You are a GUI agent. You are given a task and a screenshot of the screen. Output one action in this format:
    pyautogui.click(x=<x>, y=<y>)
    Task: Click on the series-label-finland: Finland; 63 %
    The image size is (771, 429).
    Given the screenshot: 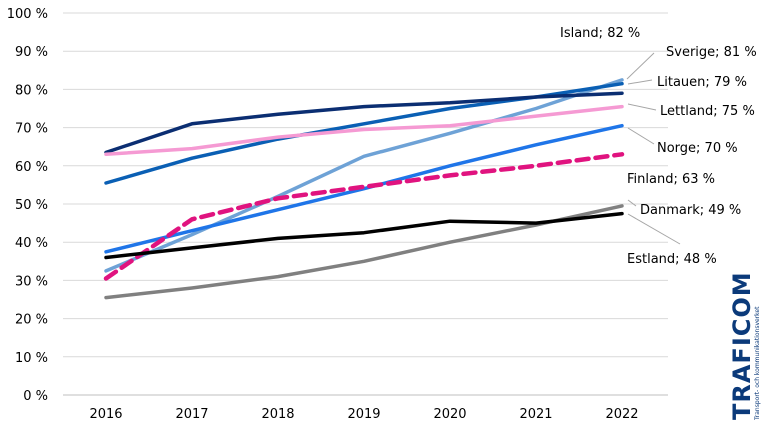 What is the action you would take?
    pyautogui.click(x=671, y=179)
    